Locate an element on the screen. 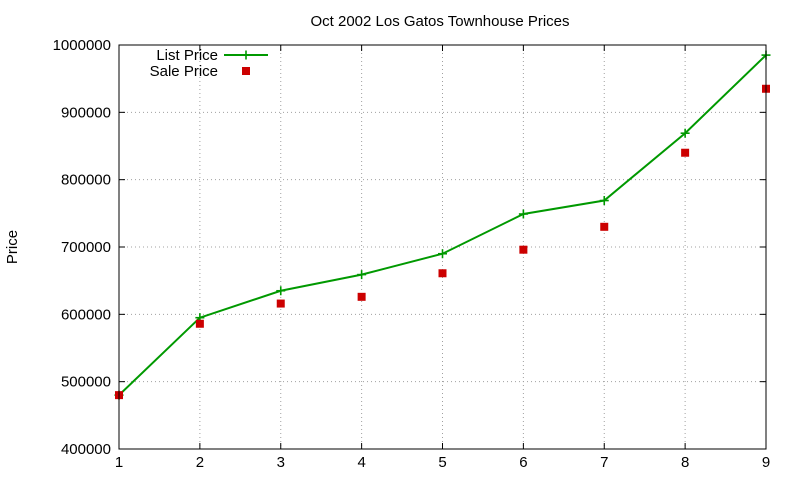 The image size is (800, 480). legend-label: Sale Price is located at coordinates (184, 71).